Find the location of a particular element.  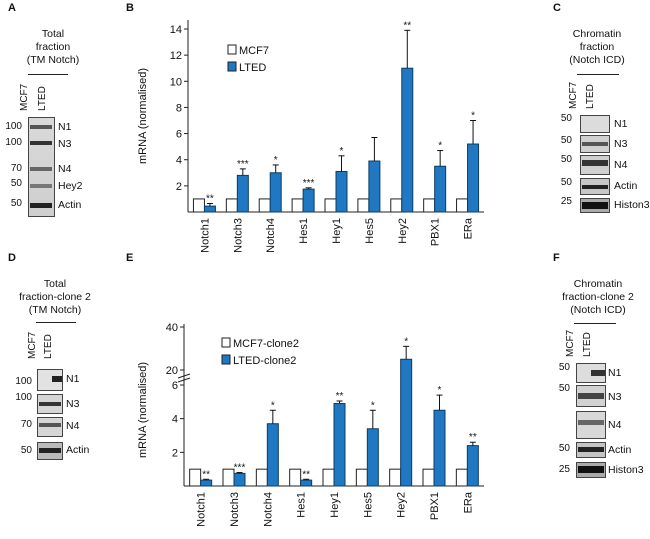

panel-a-band-n1 is located at coordinates (41, 127).